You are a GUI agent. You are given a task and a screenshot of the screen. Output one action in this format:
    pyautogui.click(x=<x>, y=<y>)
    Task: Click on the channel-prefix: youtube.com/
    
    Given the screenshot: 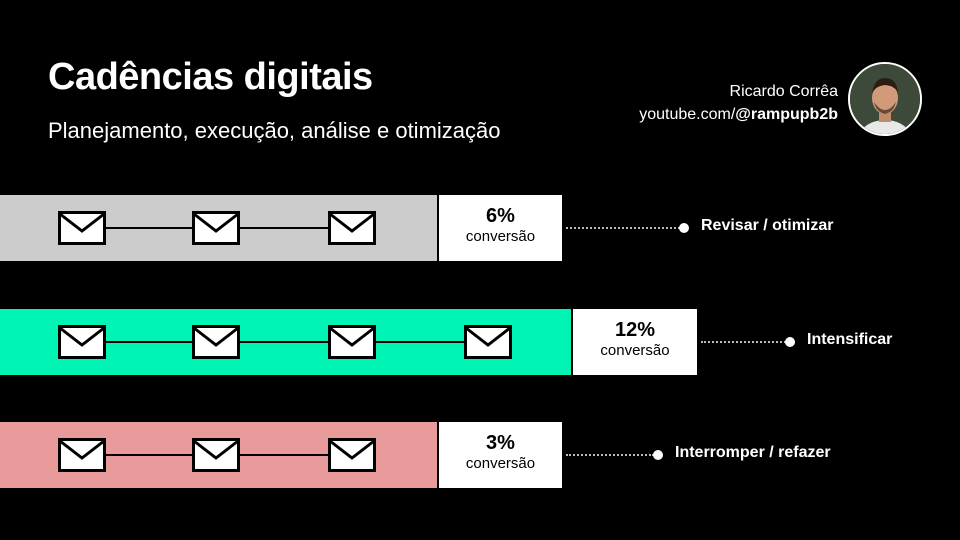 What is the action you would take?
    pyautogui.click(x=687, y=114)
    